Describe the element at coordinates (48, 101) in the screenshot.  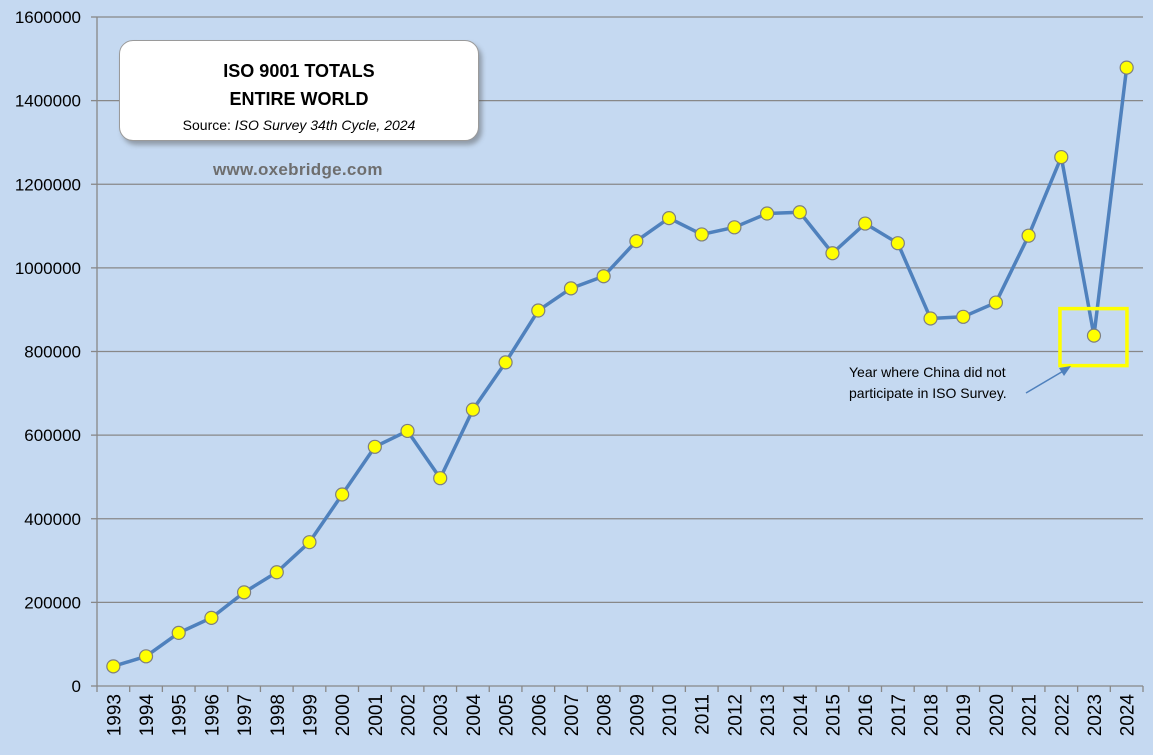
I see `y-tick-label-1400000: 1400000` at that location.